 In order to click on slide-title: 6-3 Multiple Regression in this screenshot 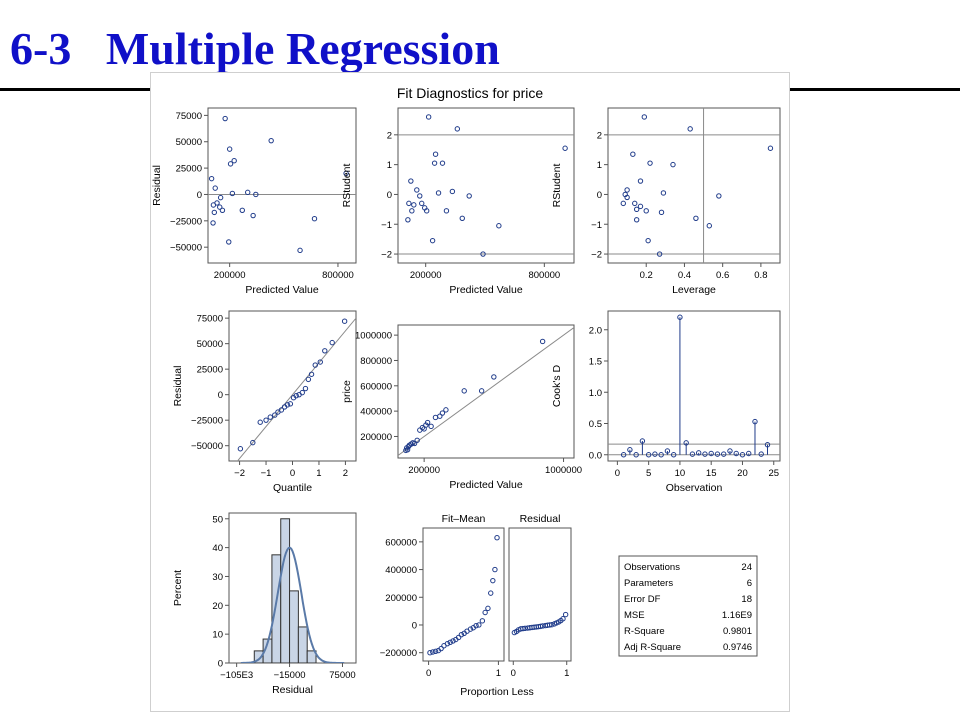, I will do `click(255, 48)`.